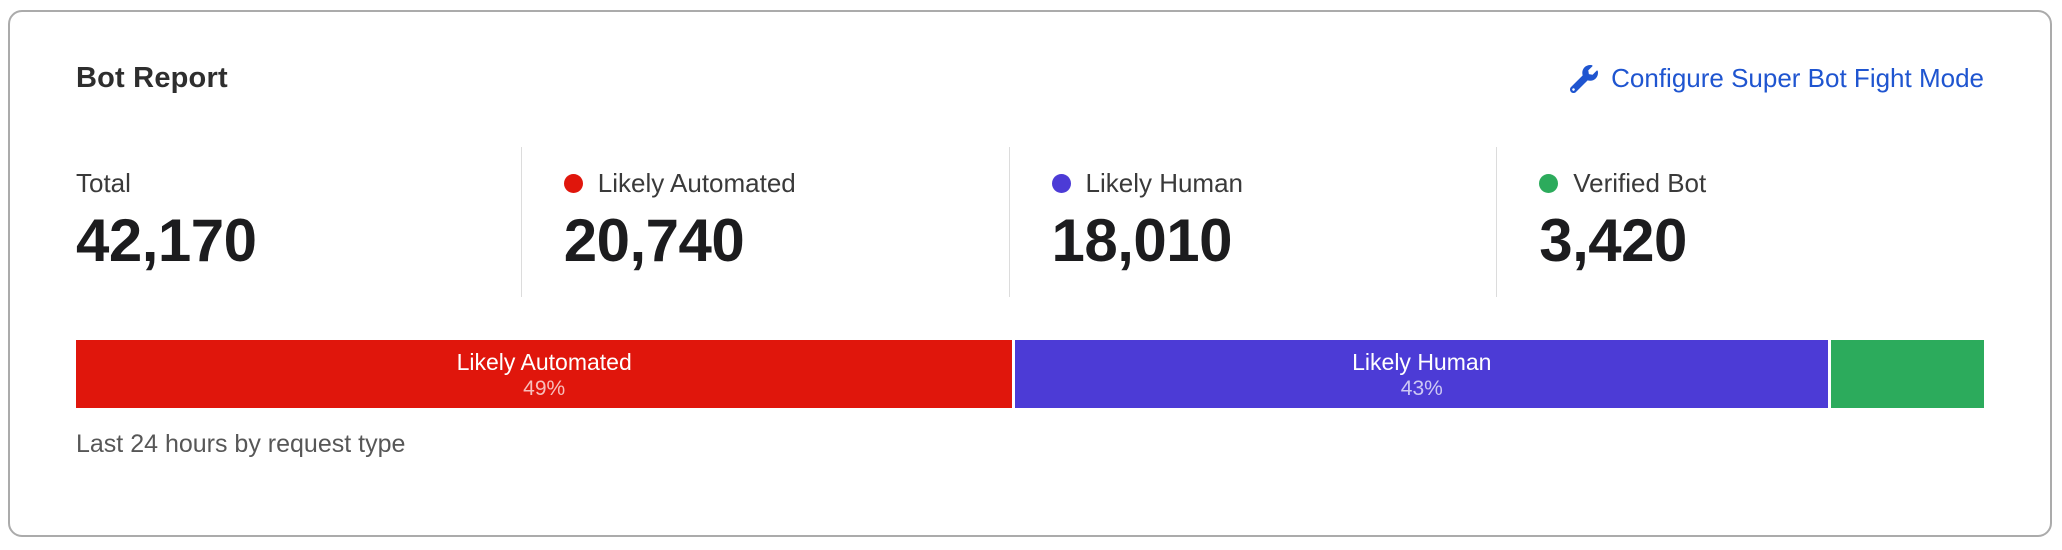  What do you see at coordinates (573, 183) in the screenshot?
I see `likely-automated-dot-icon` at bounding box center [573, 183].